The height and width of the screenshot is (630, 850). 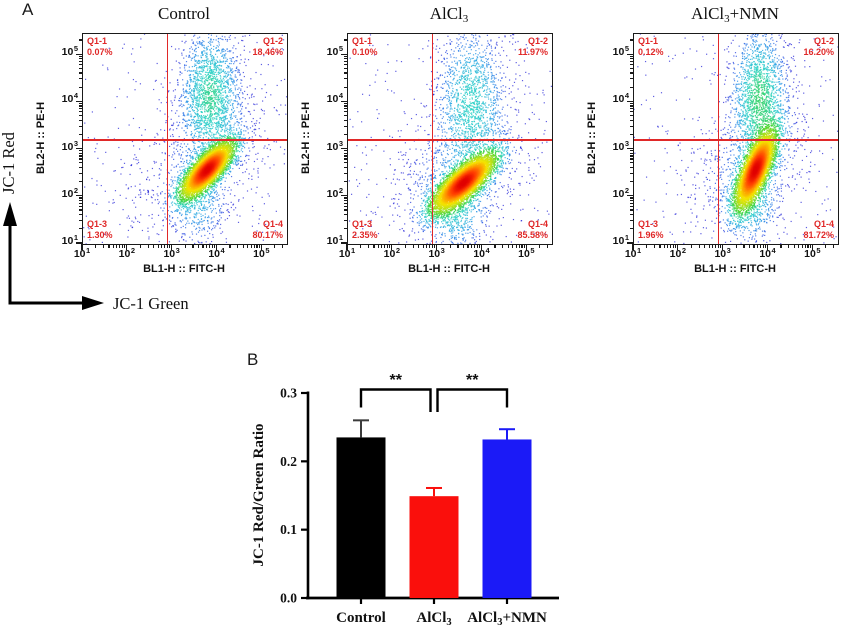 I want to click on y-tick-exponent: 3, so click(x=75, y=143).